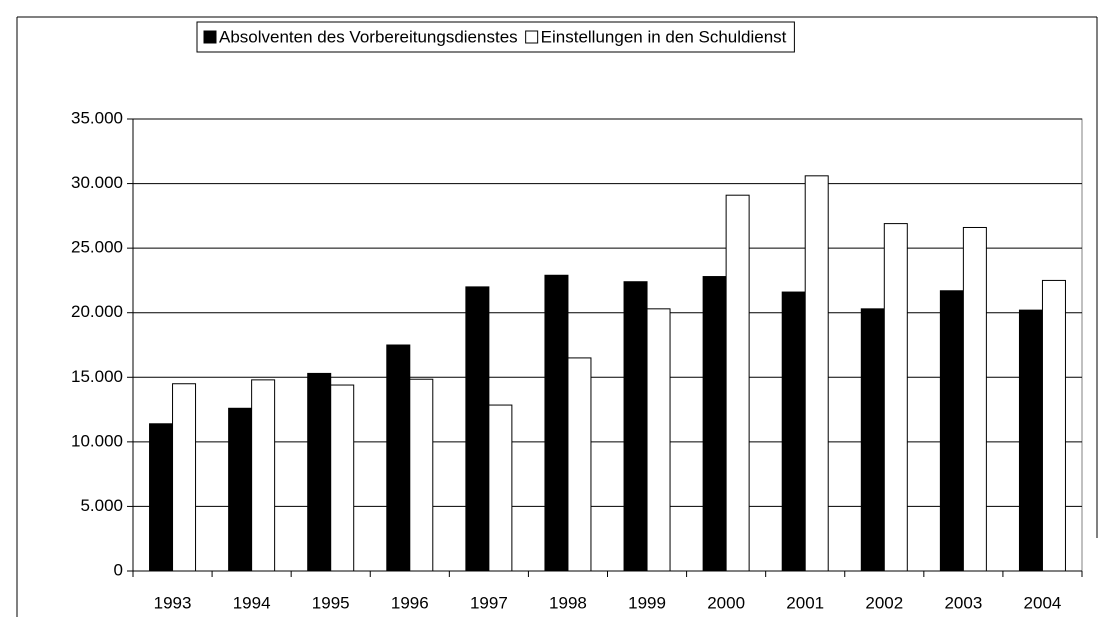 The height and width of the screenshot is (622, 1112). I want to click on x-tick-label: 1999, so click(647, 602).